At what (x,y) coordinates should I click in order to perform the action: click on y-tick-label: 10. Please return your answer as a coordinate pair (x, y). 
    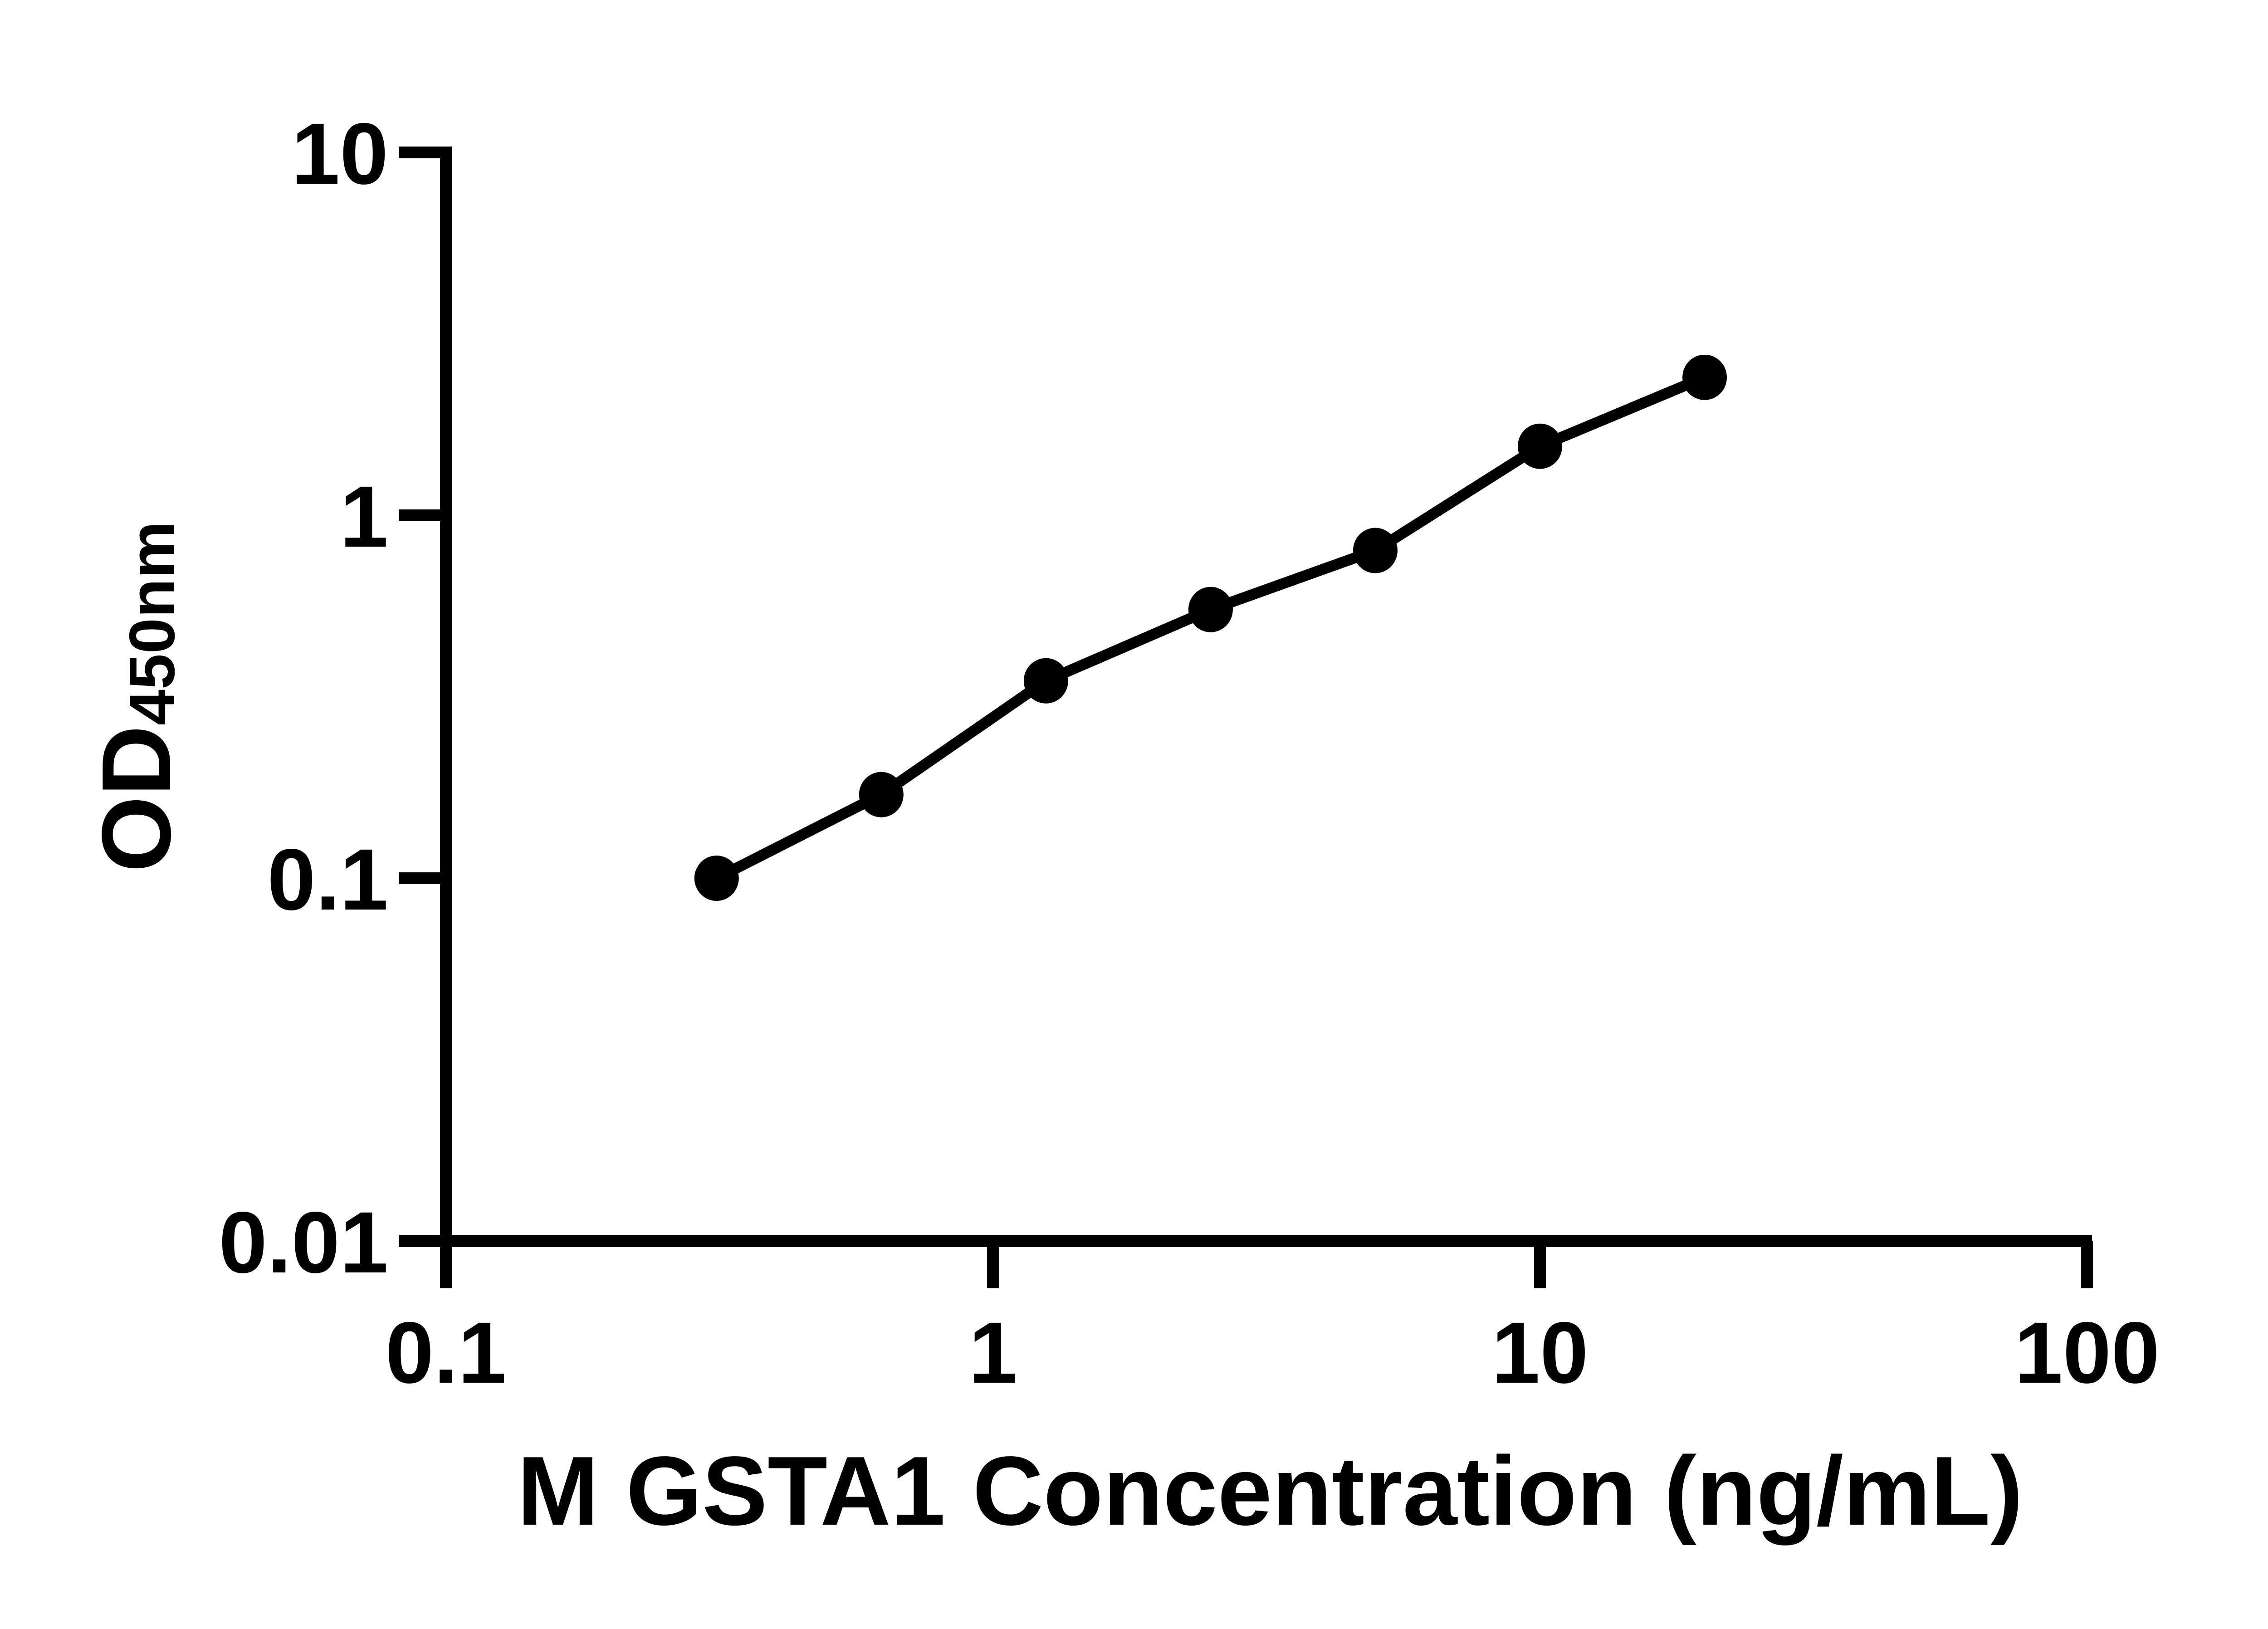
    Looking at the image, I should click on (339, 153).